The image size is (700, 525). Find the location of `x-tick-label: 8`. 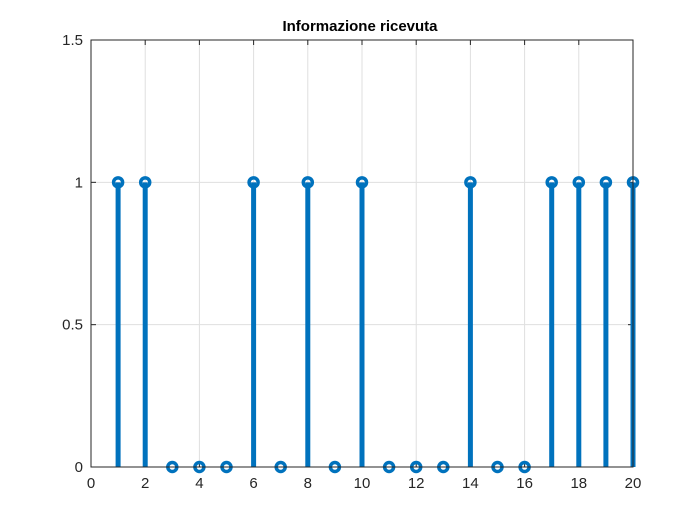

x-tick-label: 8 is located at coordinates (308, 483).